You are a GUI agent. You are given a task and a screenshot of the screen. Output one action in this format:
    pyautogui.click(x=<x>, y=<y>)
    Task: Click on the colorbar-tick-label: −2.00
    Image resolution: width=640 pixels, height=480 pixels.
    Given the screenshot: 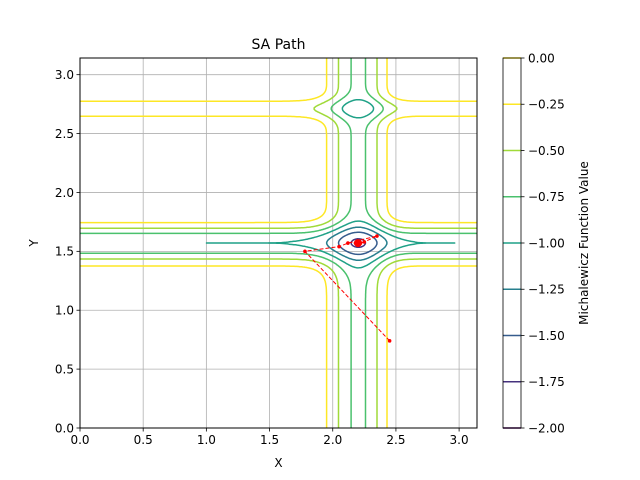 What is the action you would take?
    pyautogui.click(x=546, y=428)
    